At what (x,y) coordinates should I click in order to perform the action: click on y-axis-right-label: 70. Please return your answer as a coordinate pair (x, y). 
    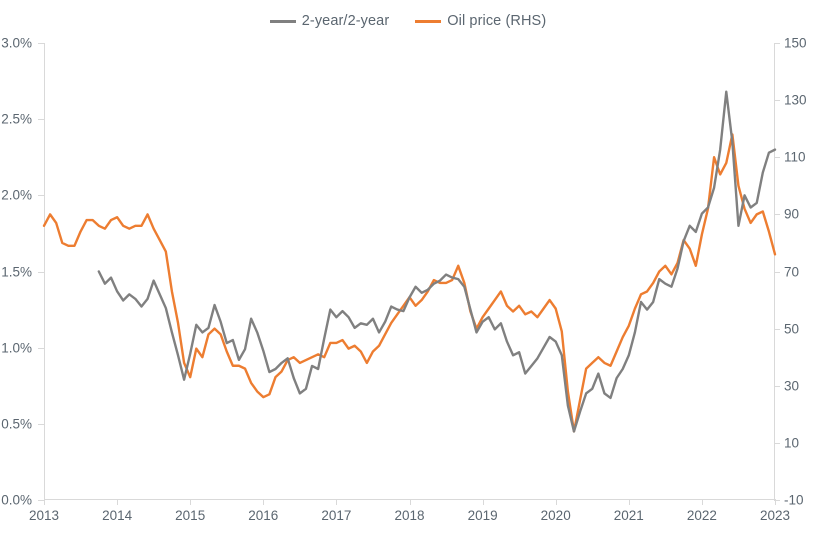
    Looking at the image, I should click on (792, 271).